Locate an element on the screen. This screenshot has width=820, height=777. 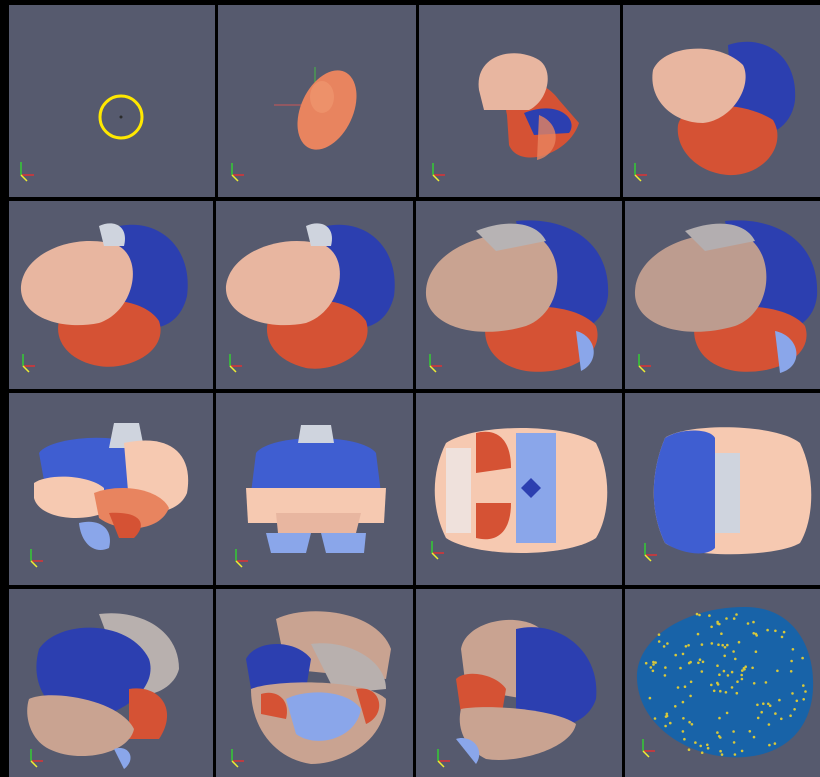
viewport-r2c1 is located at coordinates (111, 295).